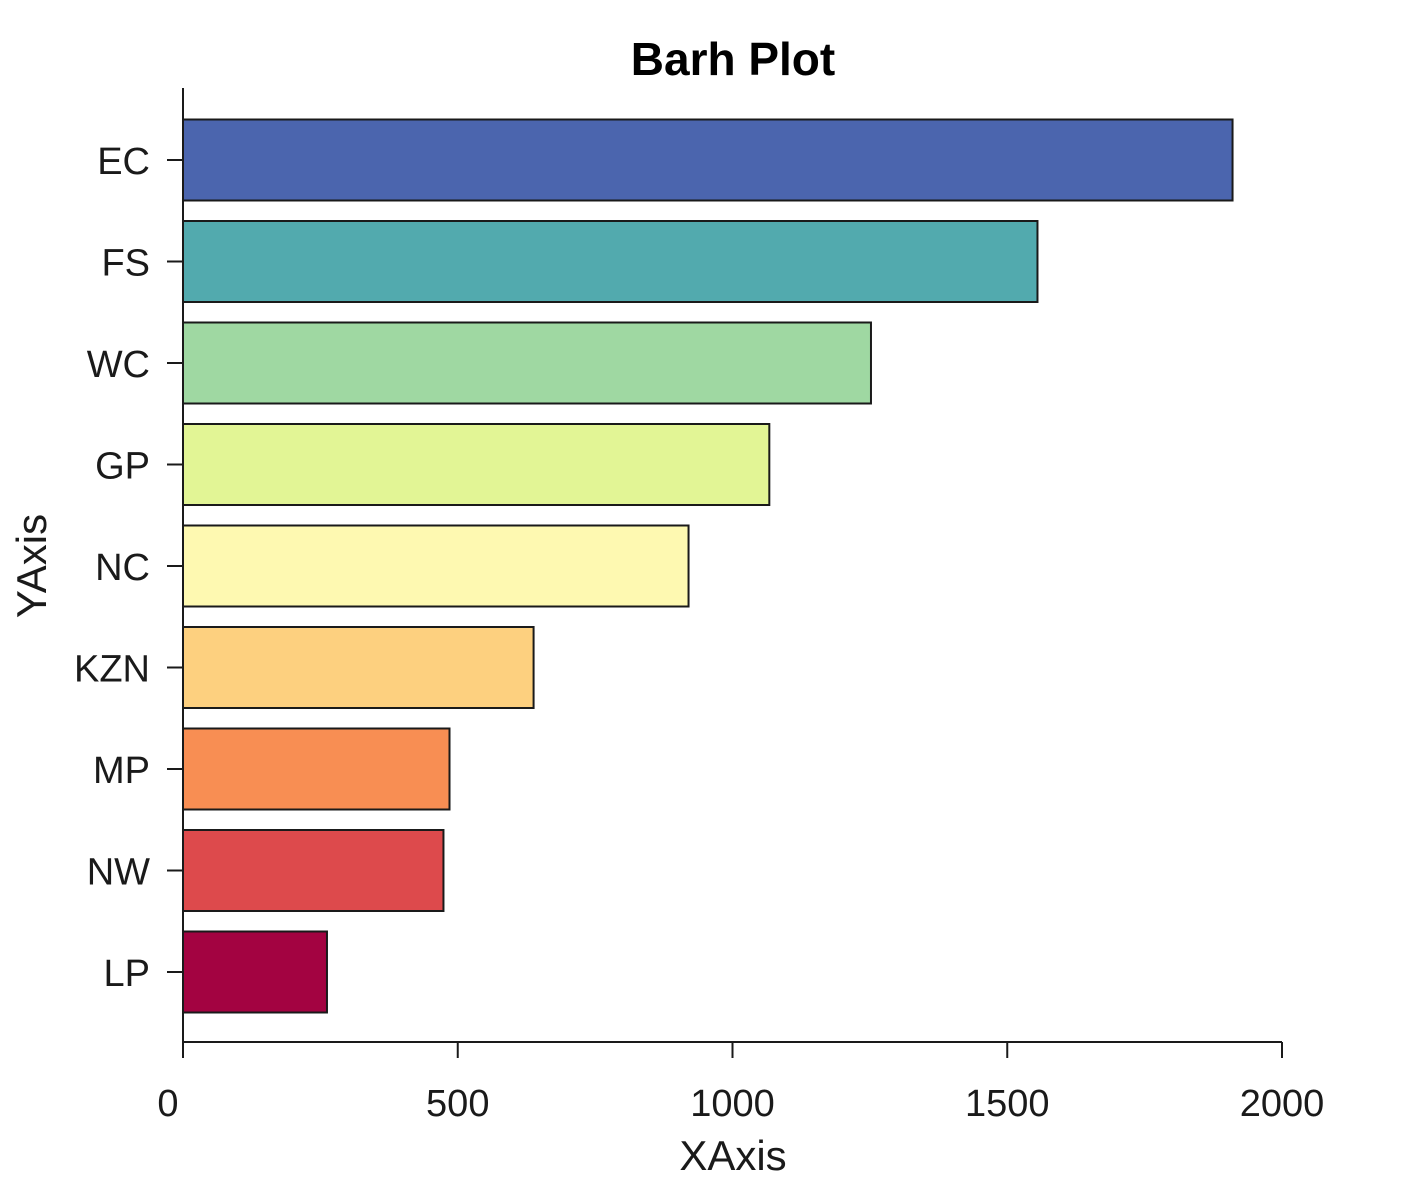 Image resolution: width=1417 pixels, height=1181 pixels. I want to click on x-tick-label: 0, so click(167, 1104).